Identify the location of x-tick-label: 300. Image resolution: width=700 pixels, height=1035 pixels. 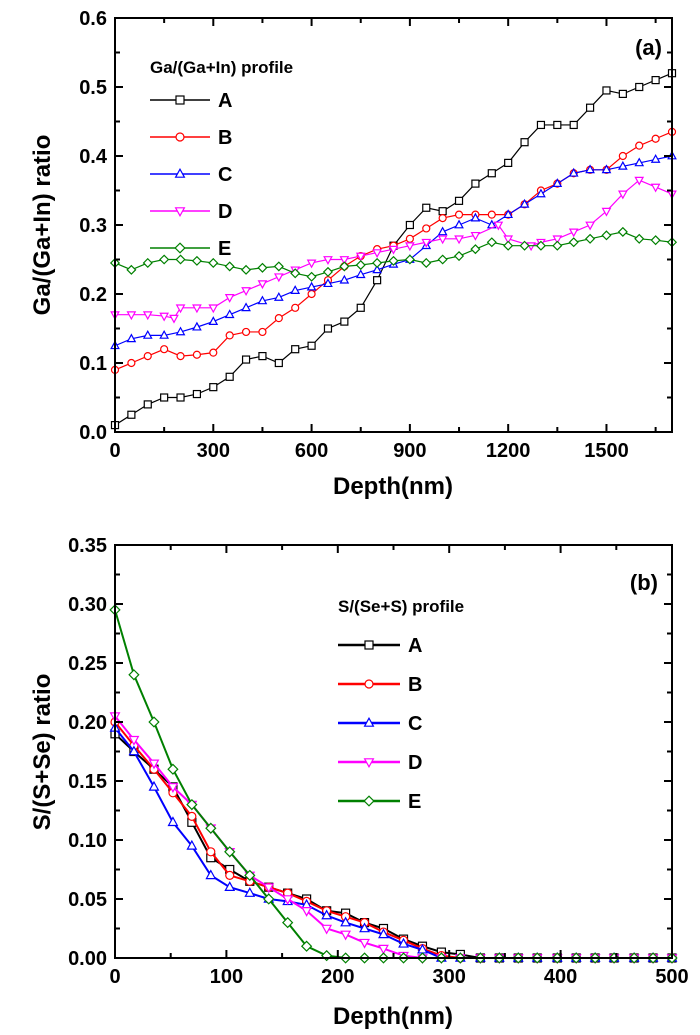
(449, 977).